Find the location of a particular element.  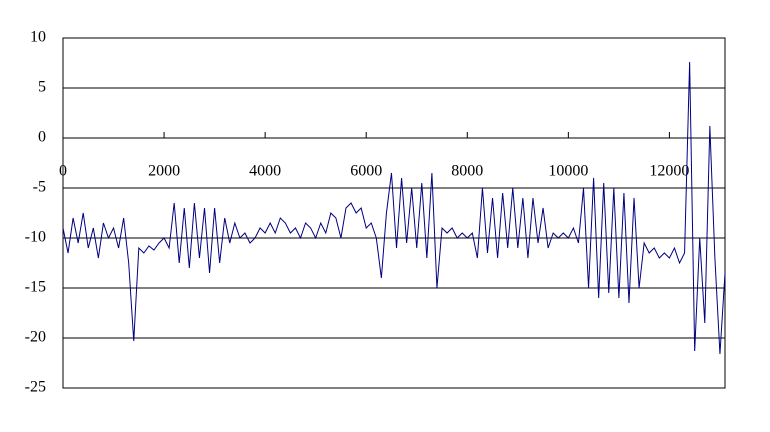

x-tick-label: 4000 is located at coordinates (265, 171).